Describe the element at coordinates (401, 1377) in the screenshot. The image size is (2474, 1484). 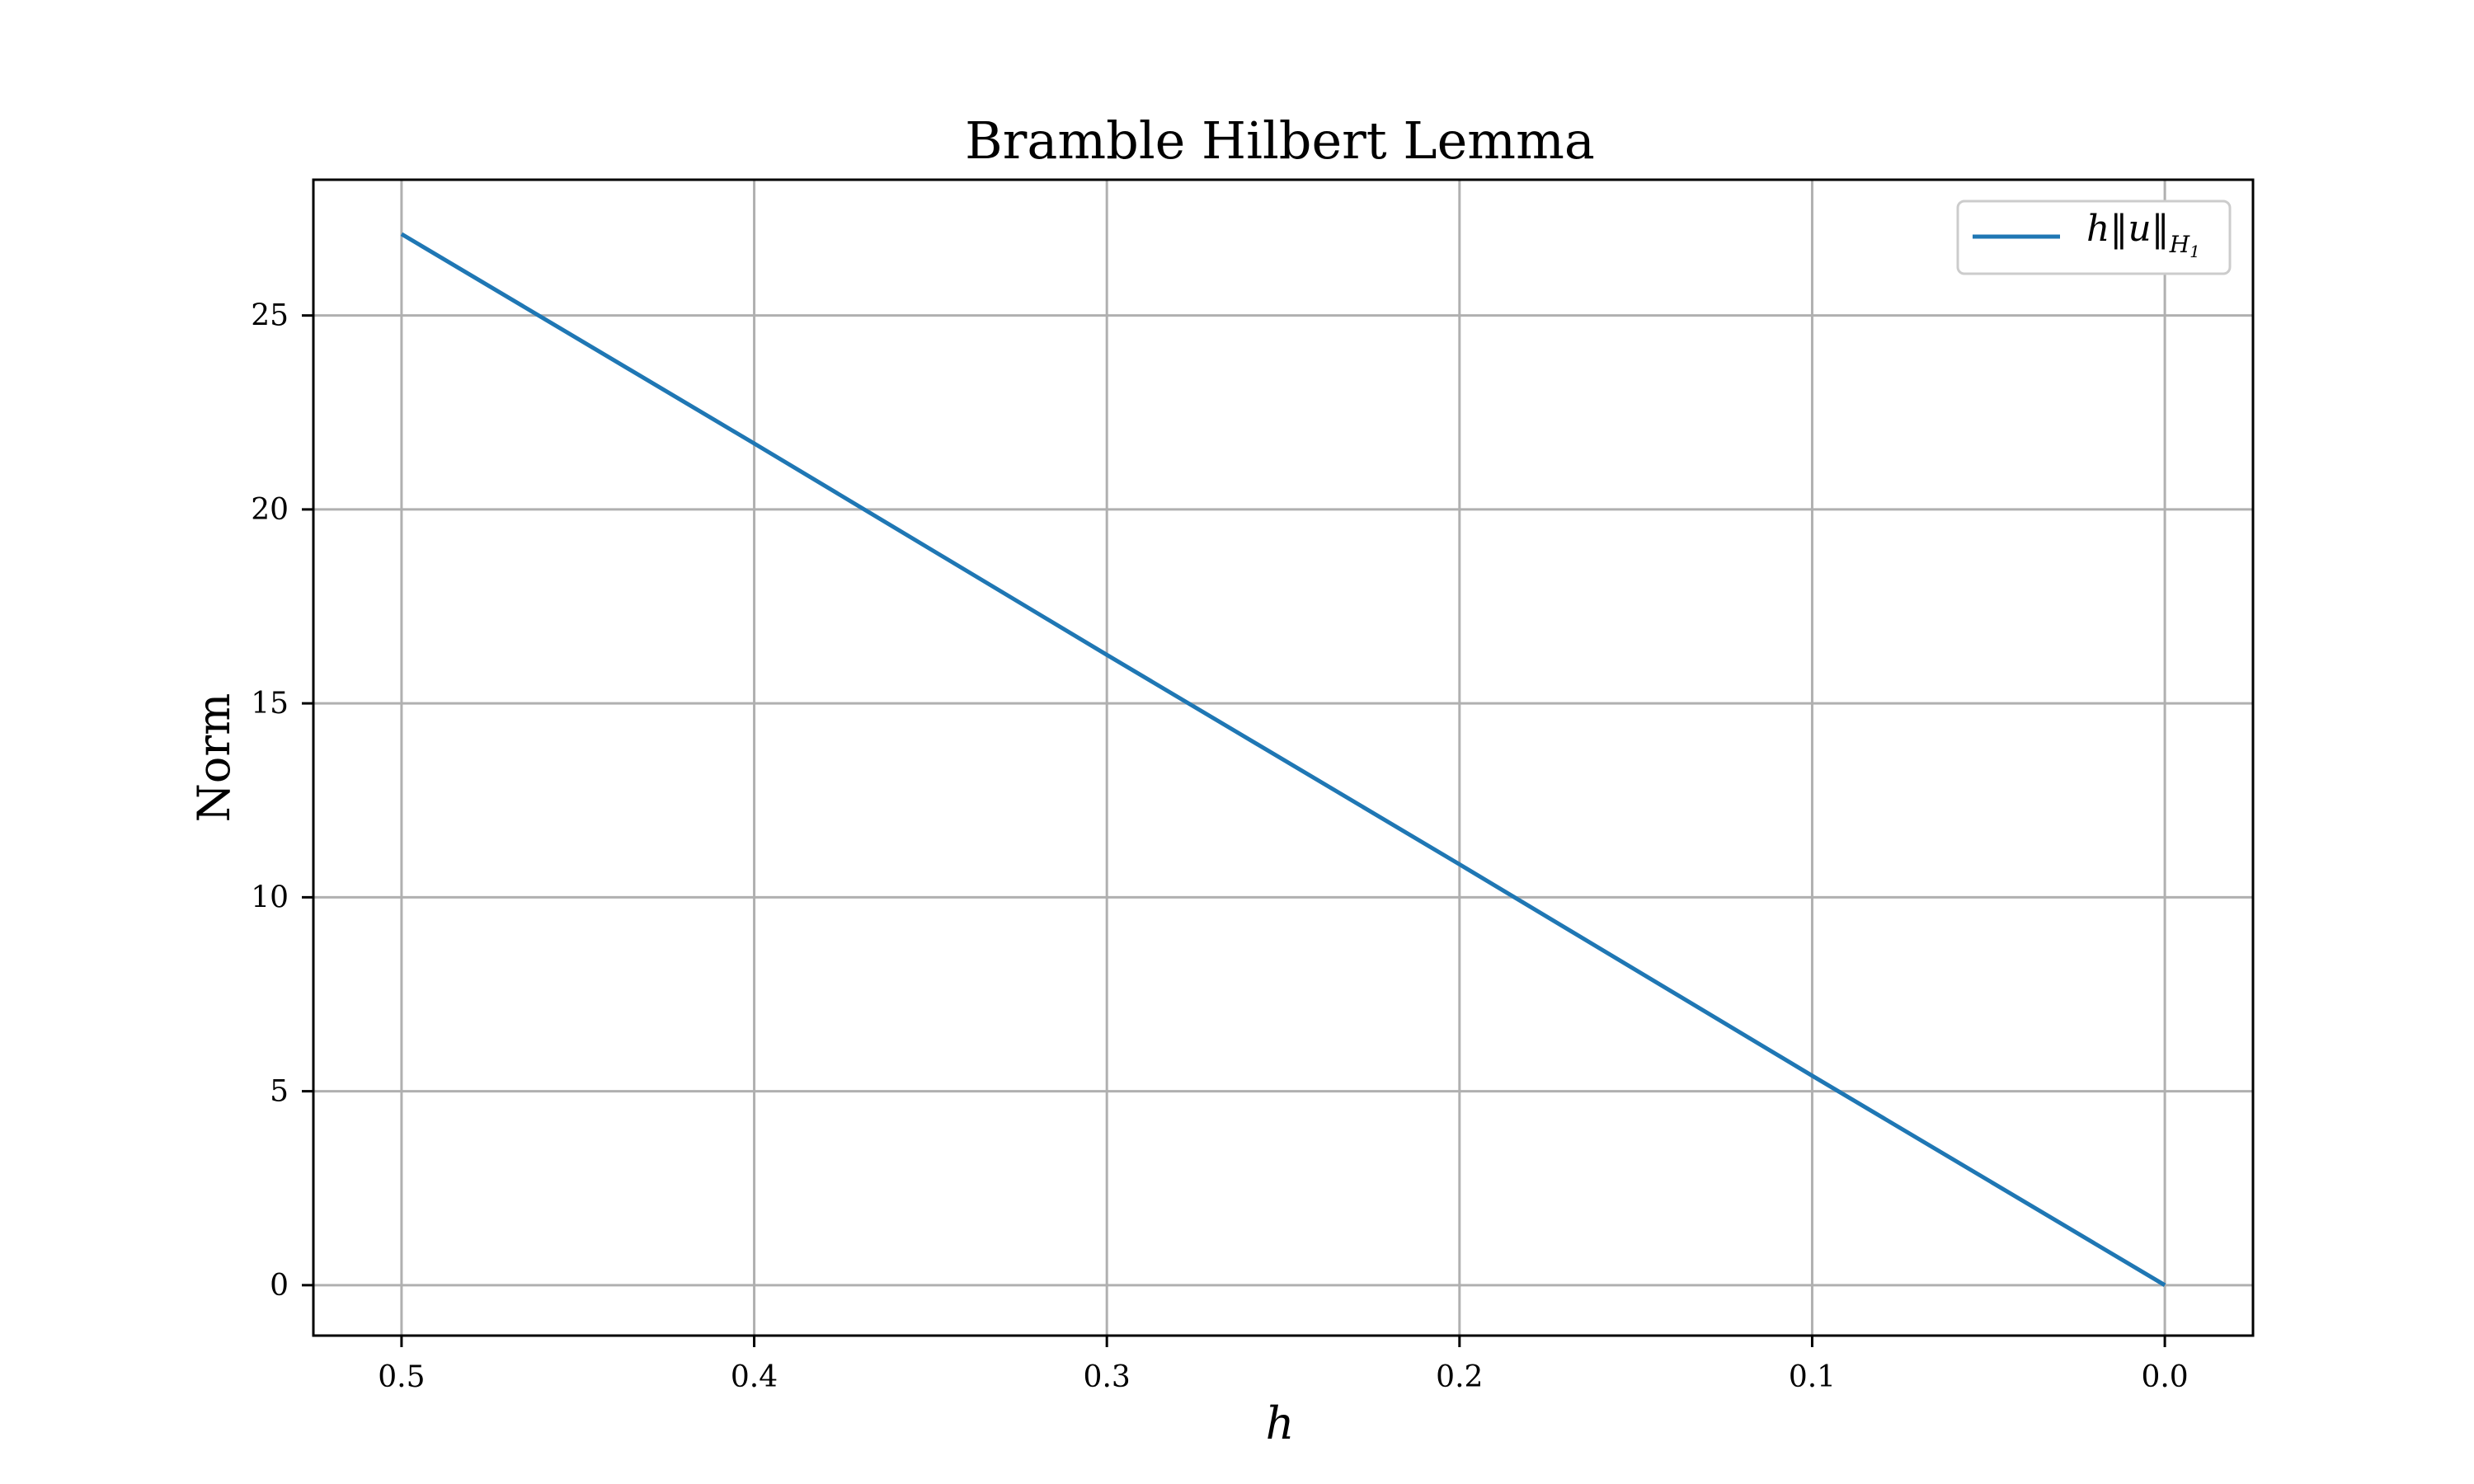
I see `x-tick-label: 0.5` at that location.